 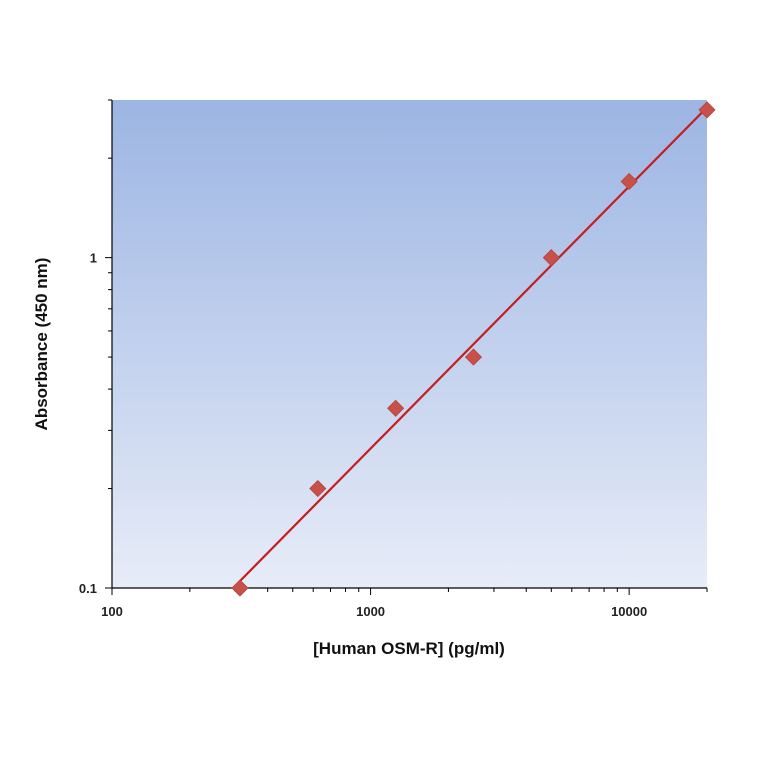 I want to click on x-axis-title: [Human OSM-R] (pg/ml), so click(x=409, y=648).